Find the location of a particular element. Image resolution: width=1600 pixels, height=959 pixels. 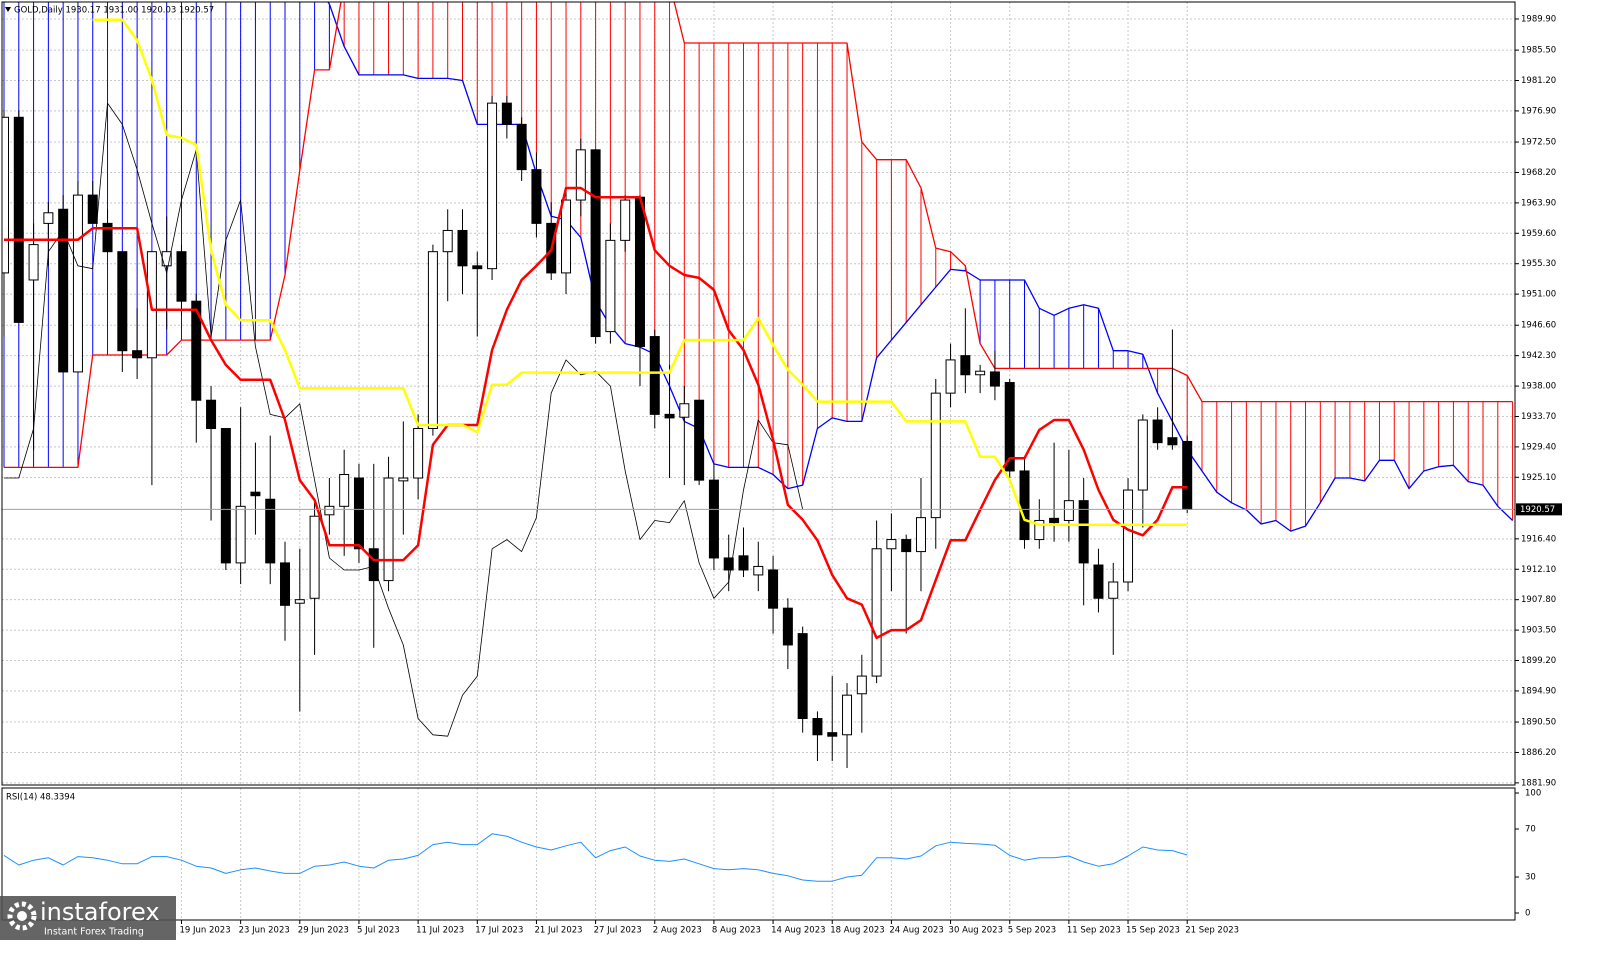

logo-name: instaforex is located at coordinates (100, 912).